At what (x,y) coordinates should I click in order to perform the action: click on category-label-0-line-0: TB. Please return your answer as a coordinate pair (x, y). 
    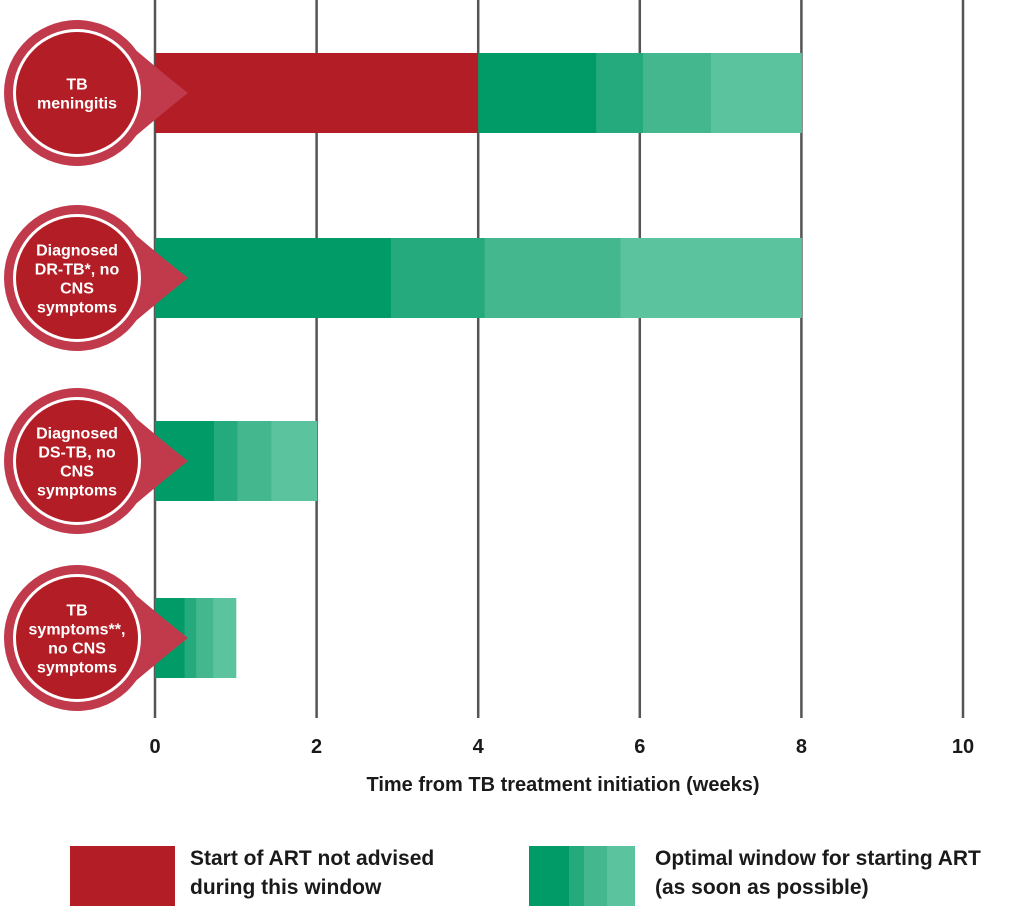
    Looking at the image, I should click on (76, 85).